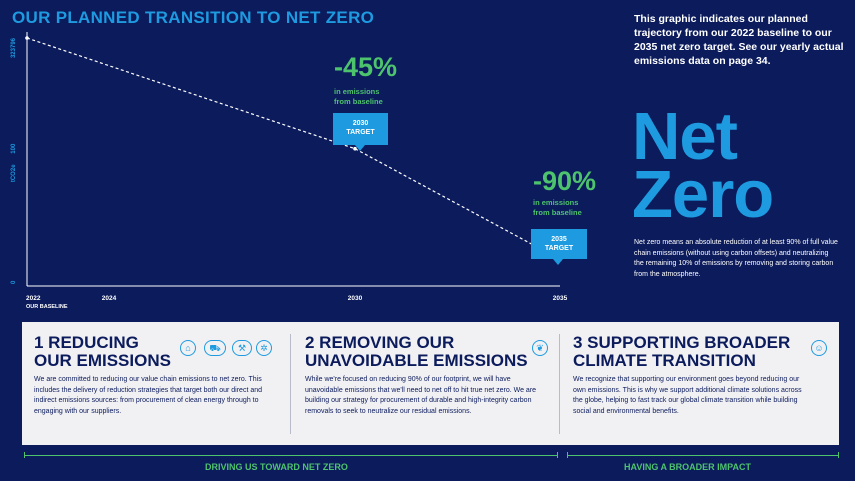 The height and width of the screenshot is (481, 855). I want to click on y-axis-label: tCO2e, so click(14, 173).